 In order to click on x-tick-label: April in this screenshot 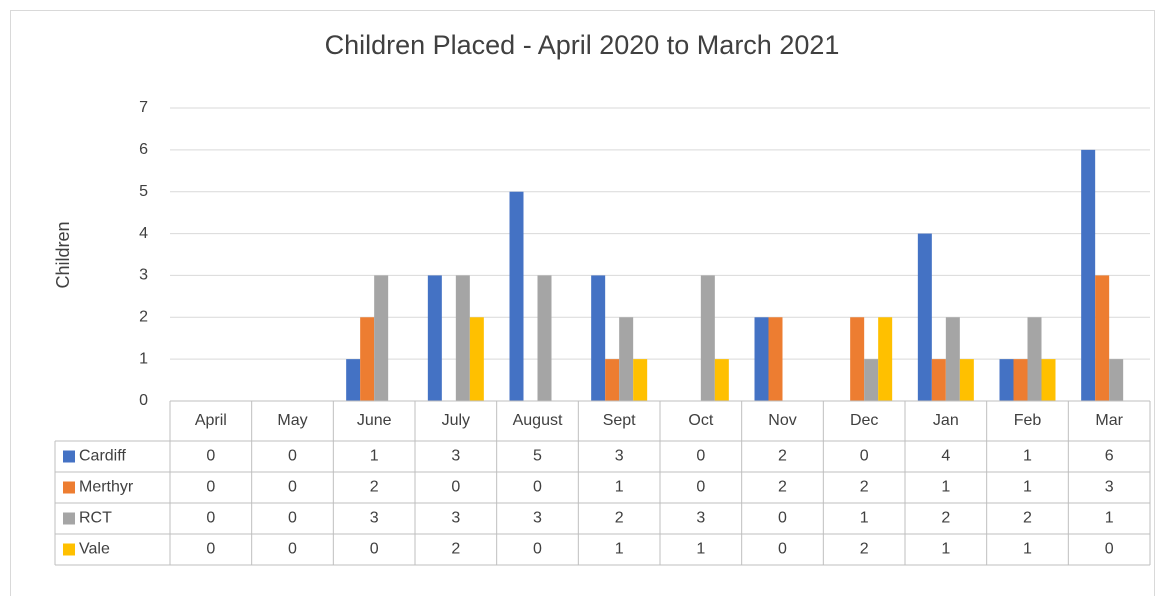, I will do `click(211, 420)`.